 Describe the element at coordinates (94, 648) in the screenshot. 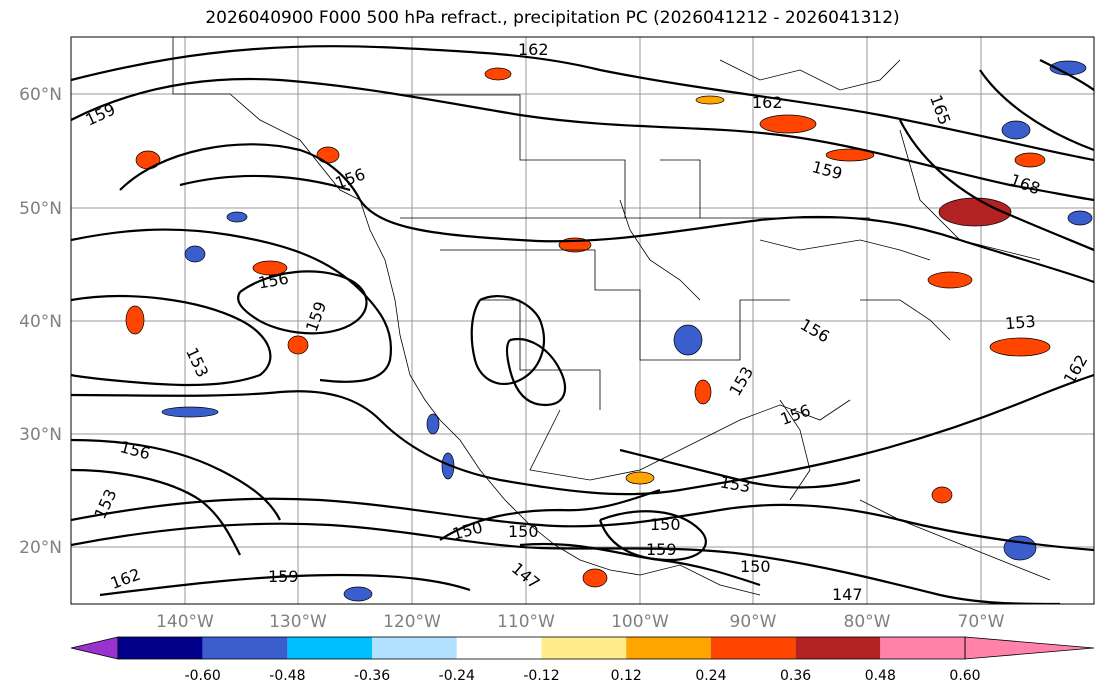

I see `colorbar-extend-left` at that location.